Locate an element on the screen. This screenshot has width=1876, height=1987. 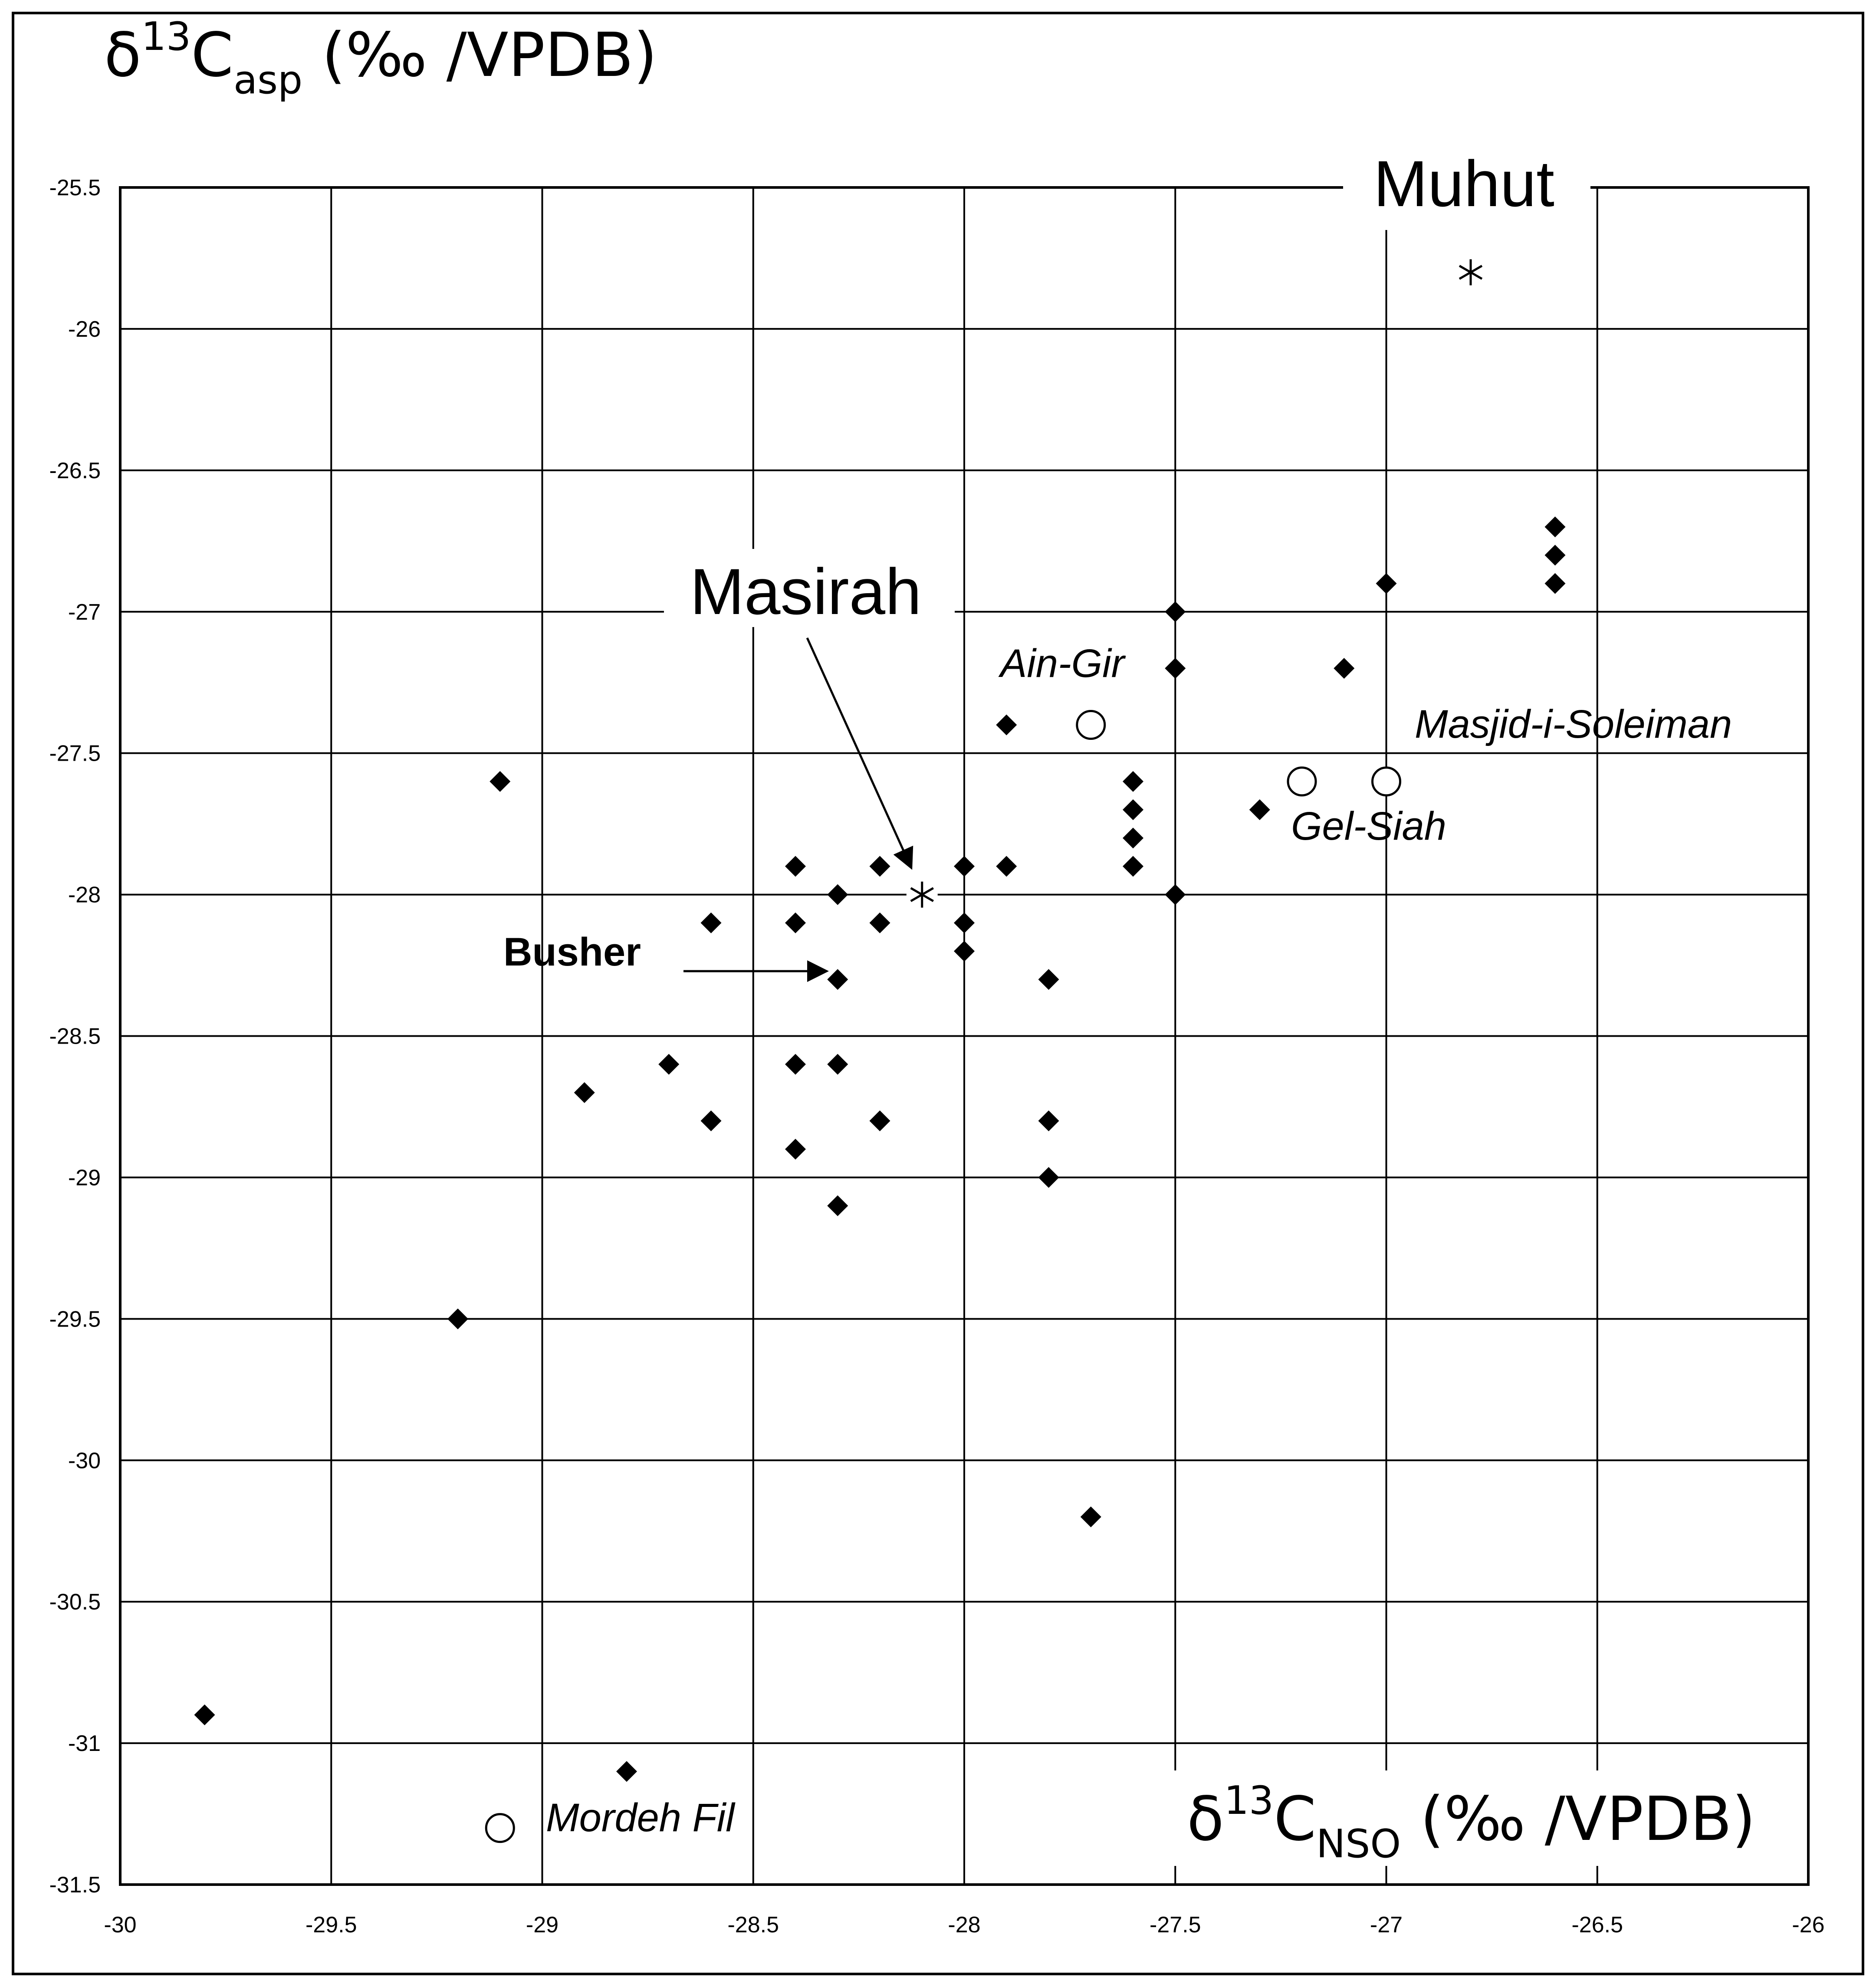
x-tick-label: -27.5 is located at coordinates (1176, 1925).